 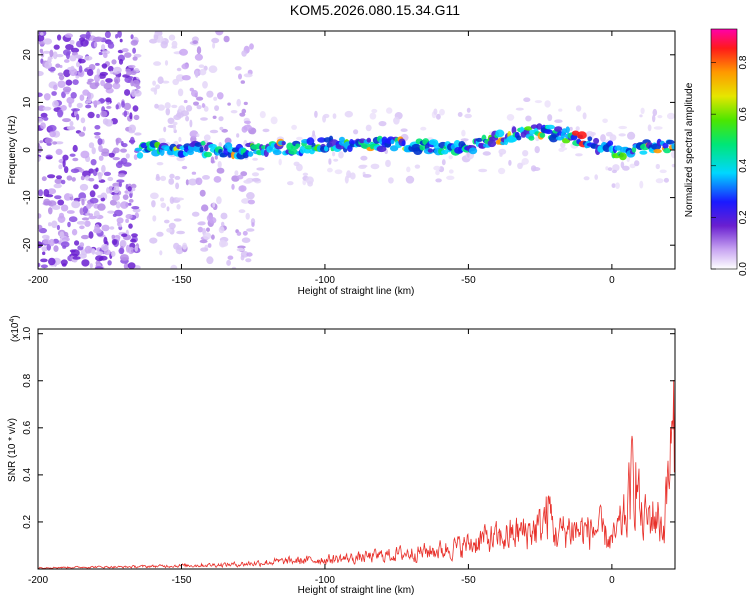 I want to click on colorbar-tick-label: 0.8, so click(x=743, y=62).